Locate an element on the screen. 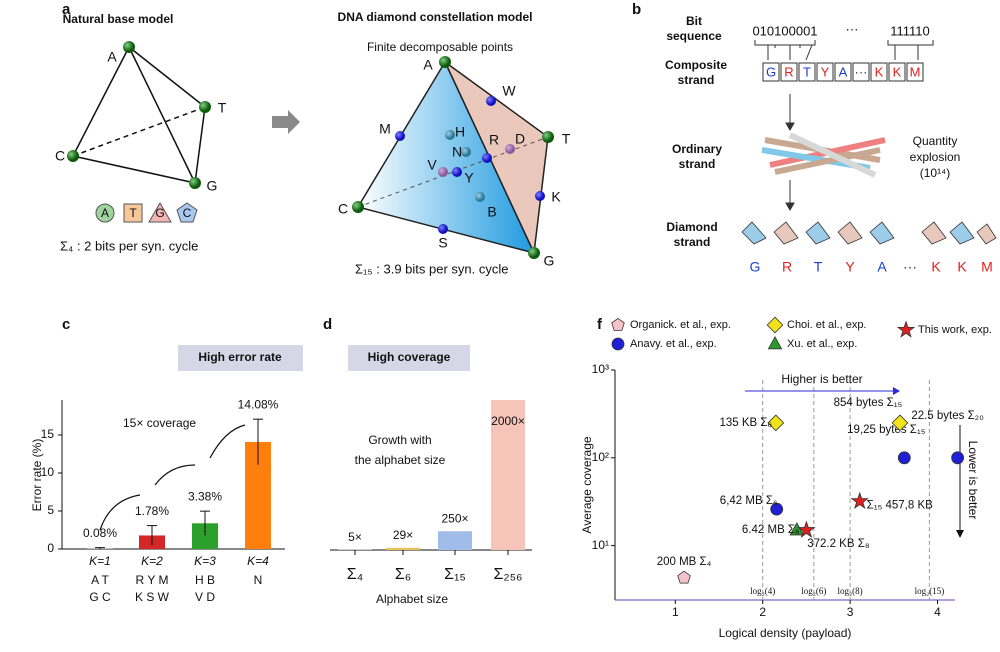  legend-label: Organick. et al., exp. is located at coordinates (680, 325).